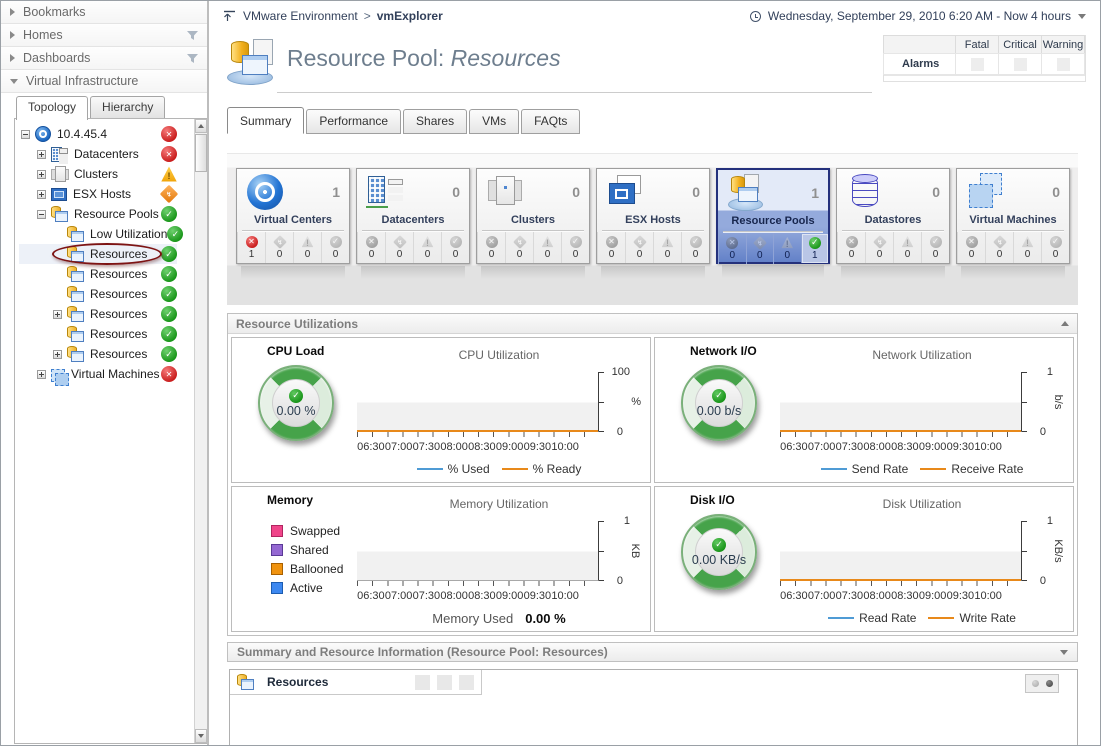  Describe the element at coordinates (1049, 683) in the screenshot. I see `view-dot-dark-icon` at that location.